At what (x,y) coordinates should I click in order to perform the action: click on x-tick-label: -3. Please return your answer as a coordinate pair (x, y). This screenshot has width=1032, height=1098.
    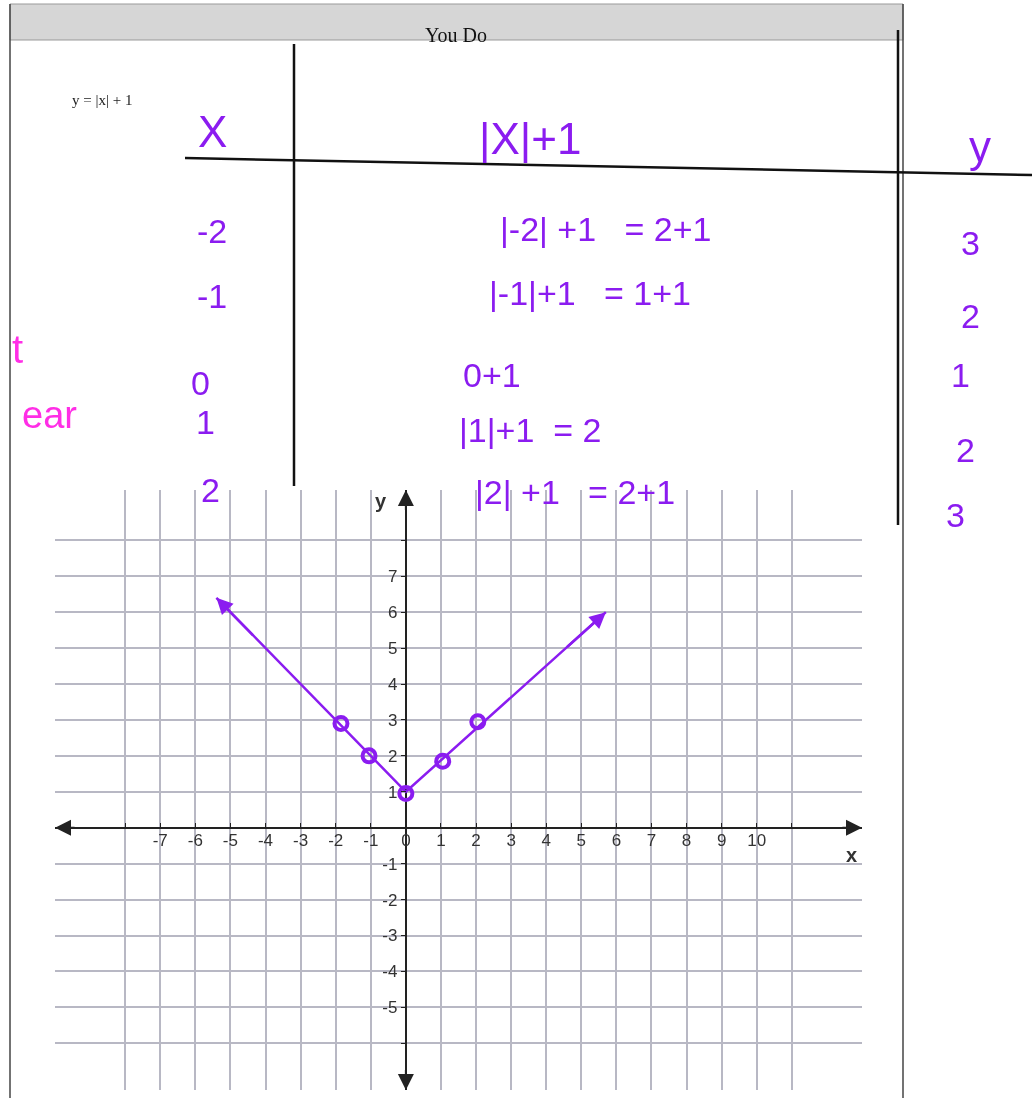
    Looking at the image, I should click on (301, 840).